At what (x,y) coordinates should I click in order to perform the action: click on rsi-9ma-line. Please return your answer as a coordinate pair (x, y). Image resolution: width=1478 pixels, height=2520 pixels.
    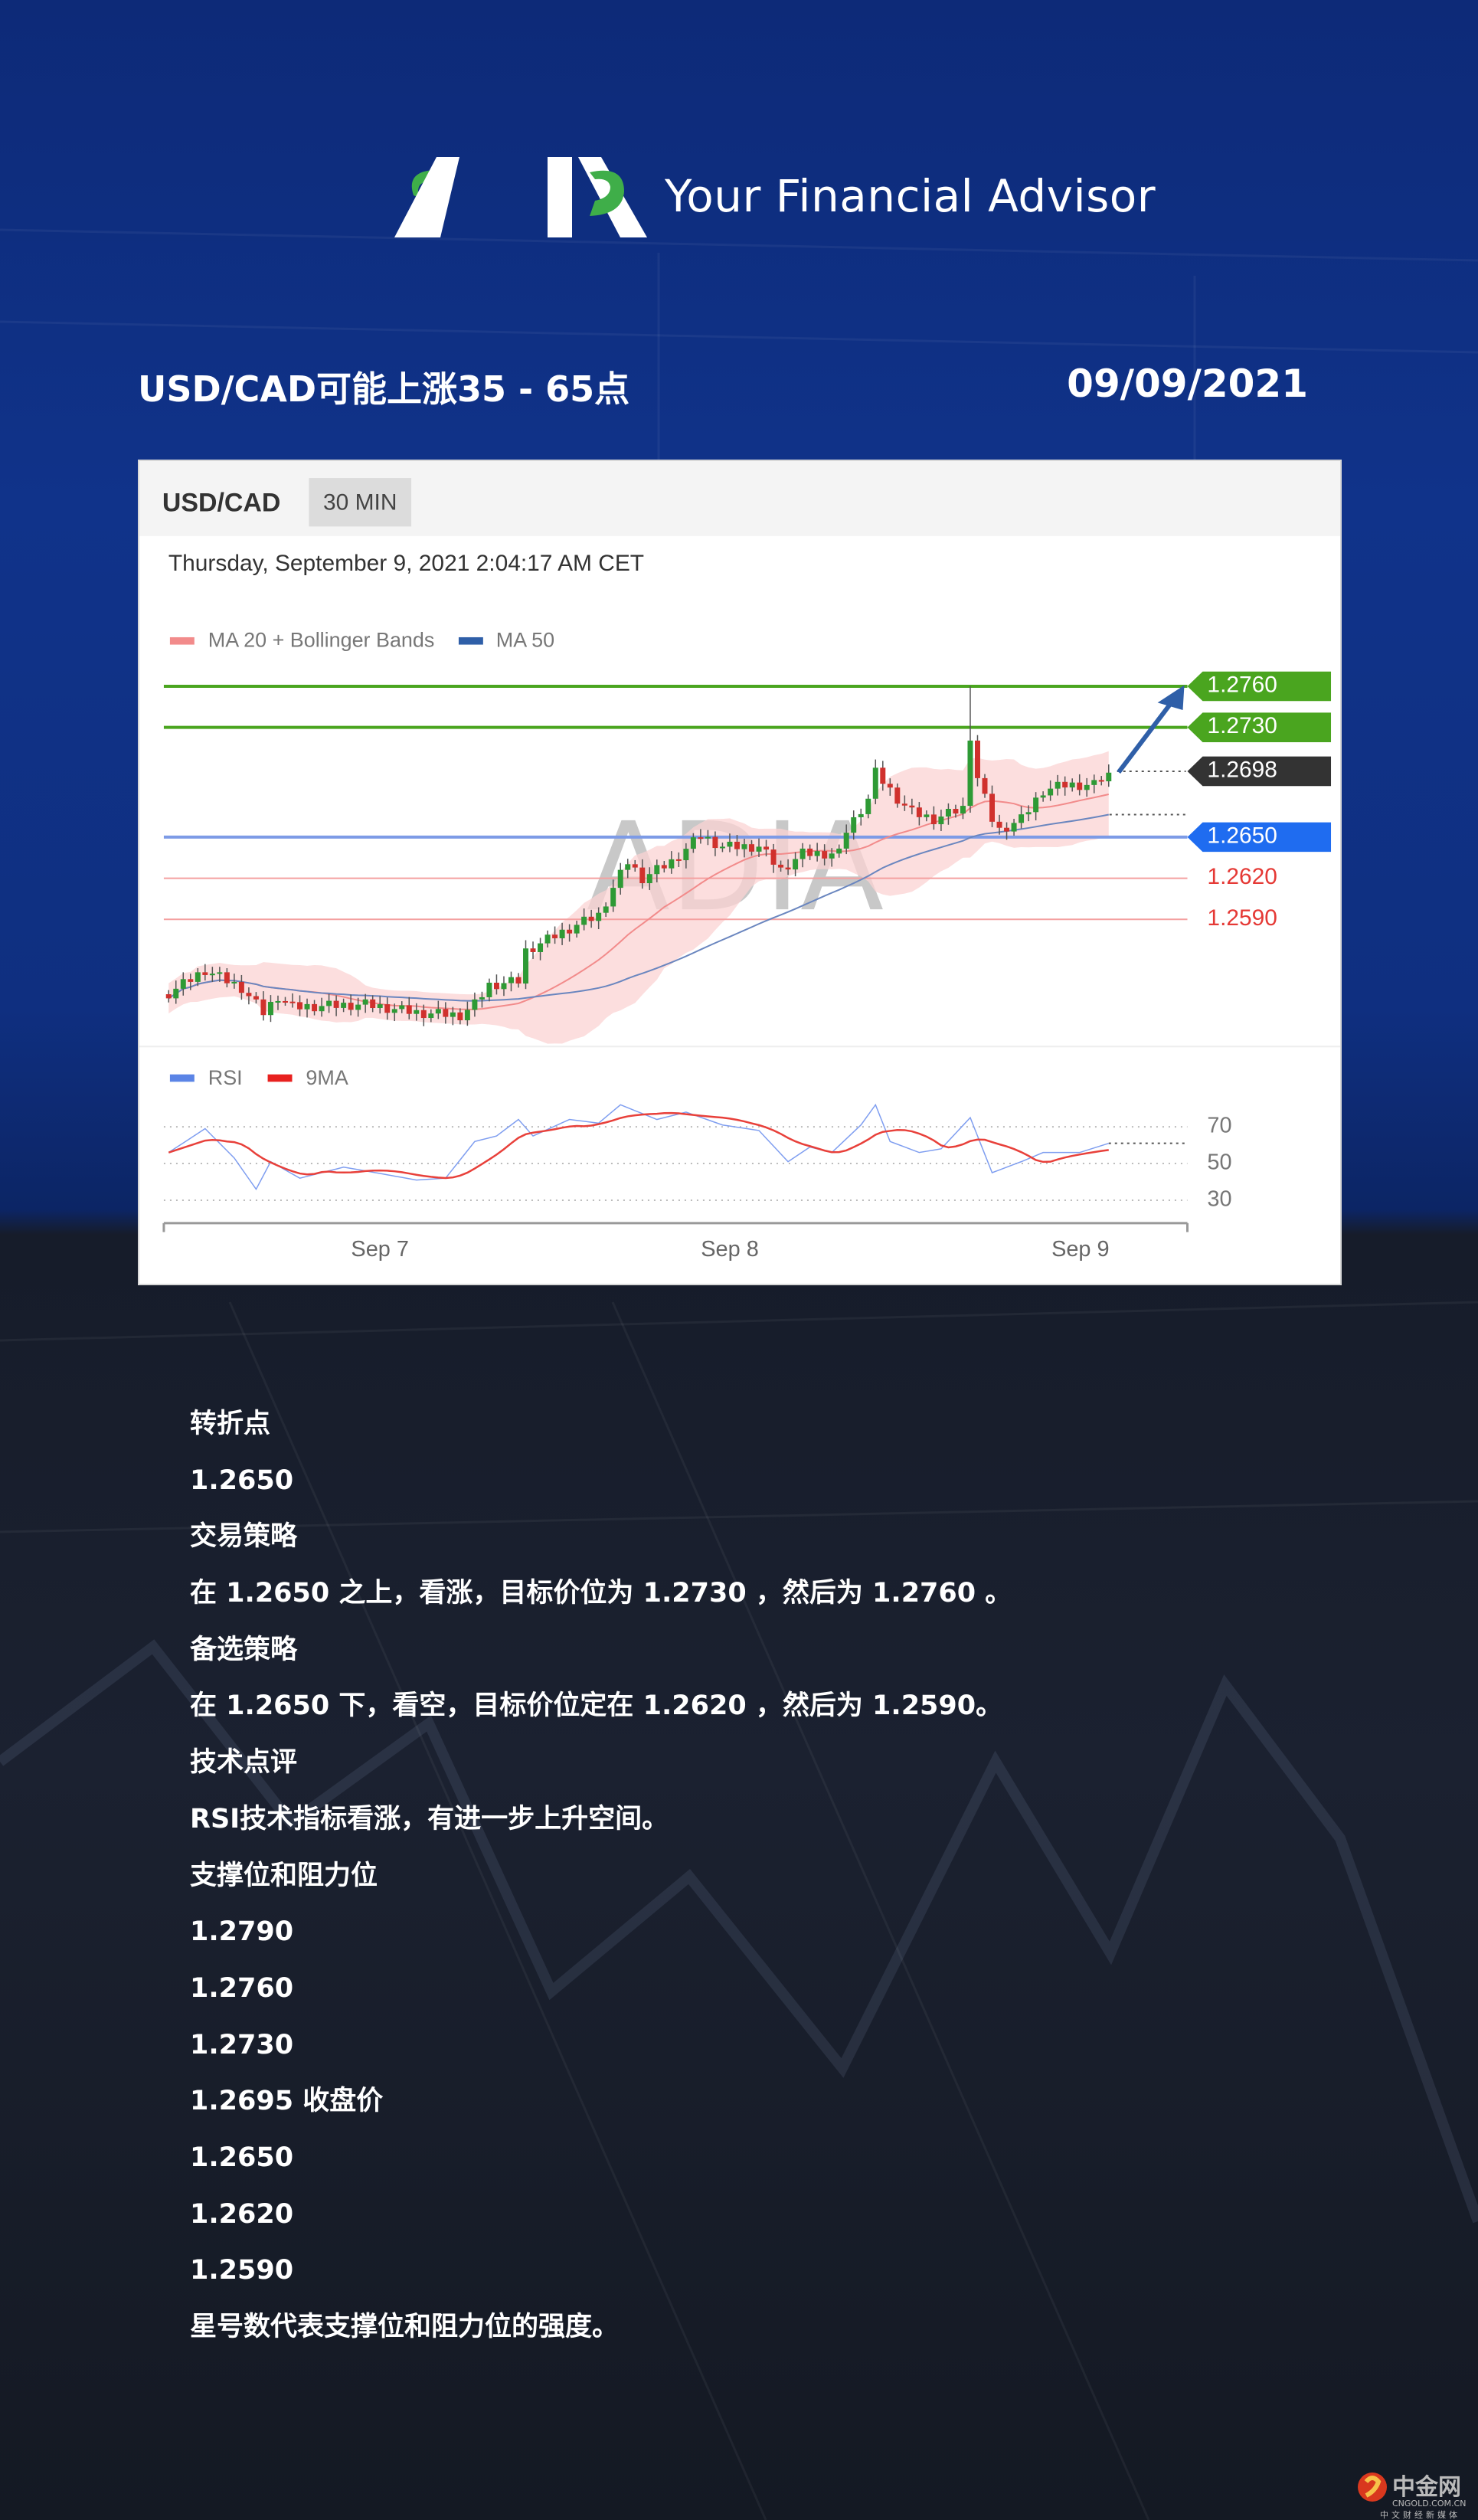
    Looking at the image, I should click on (638, 1145).